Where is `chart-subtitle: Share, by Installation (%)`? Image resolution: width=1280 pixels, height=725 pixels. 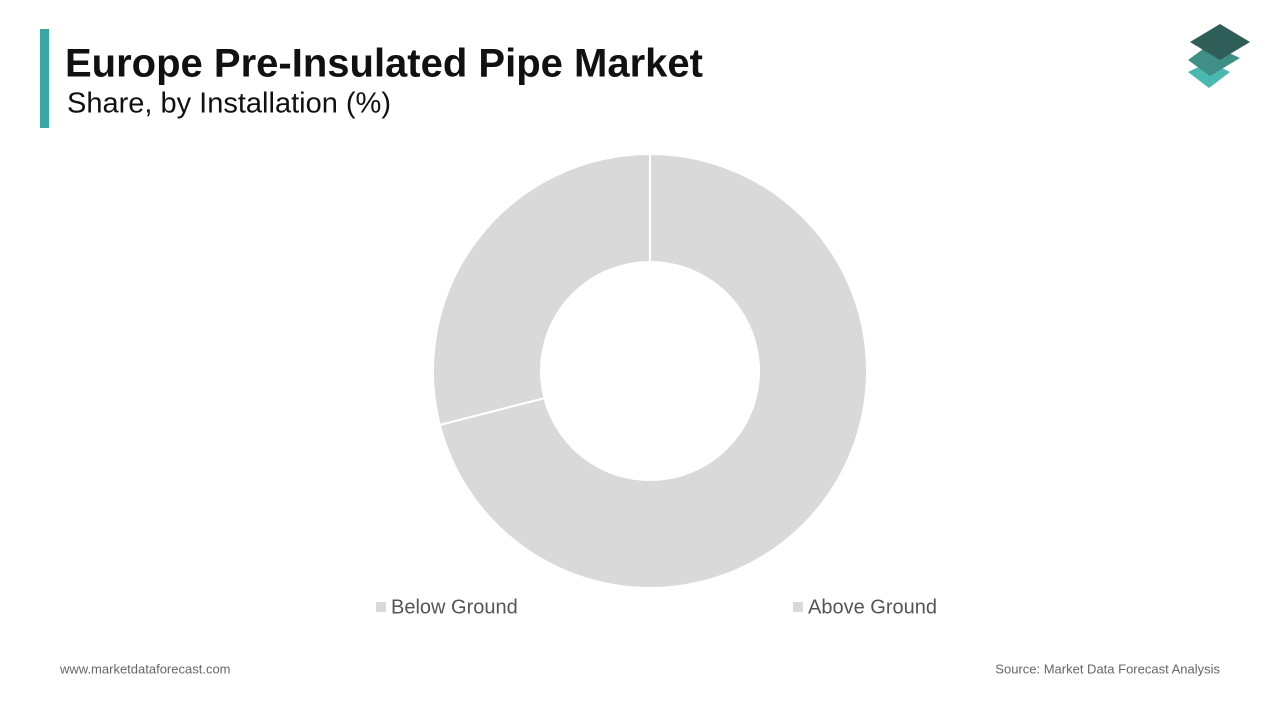 chart-subtitle: Share, by Installation (%) is located at coordinates (229, 104).